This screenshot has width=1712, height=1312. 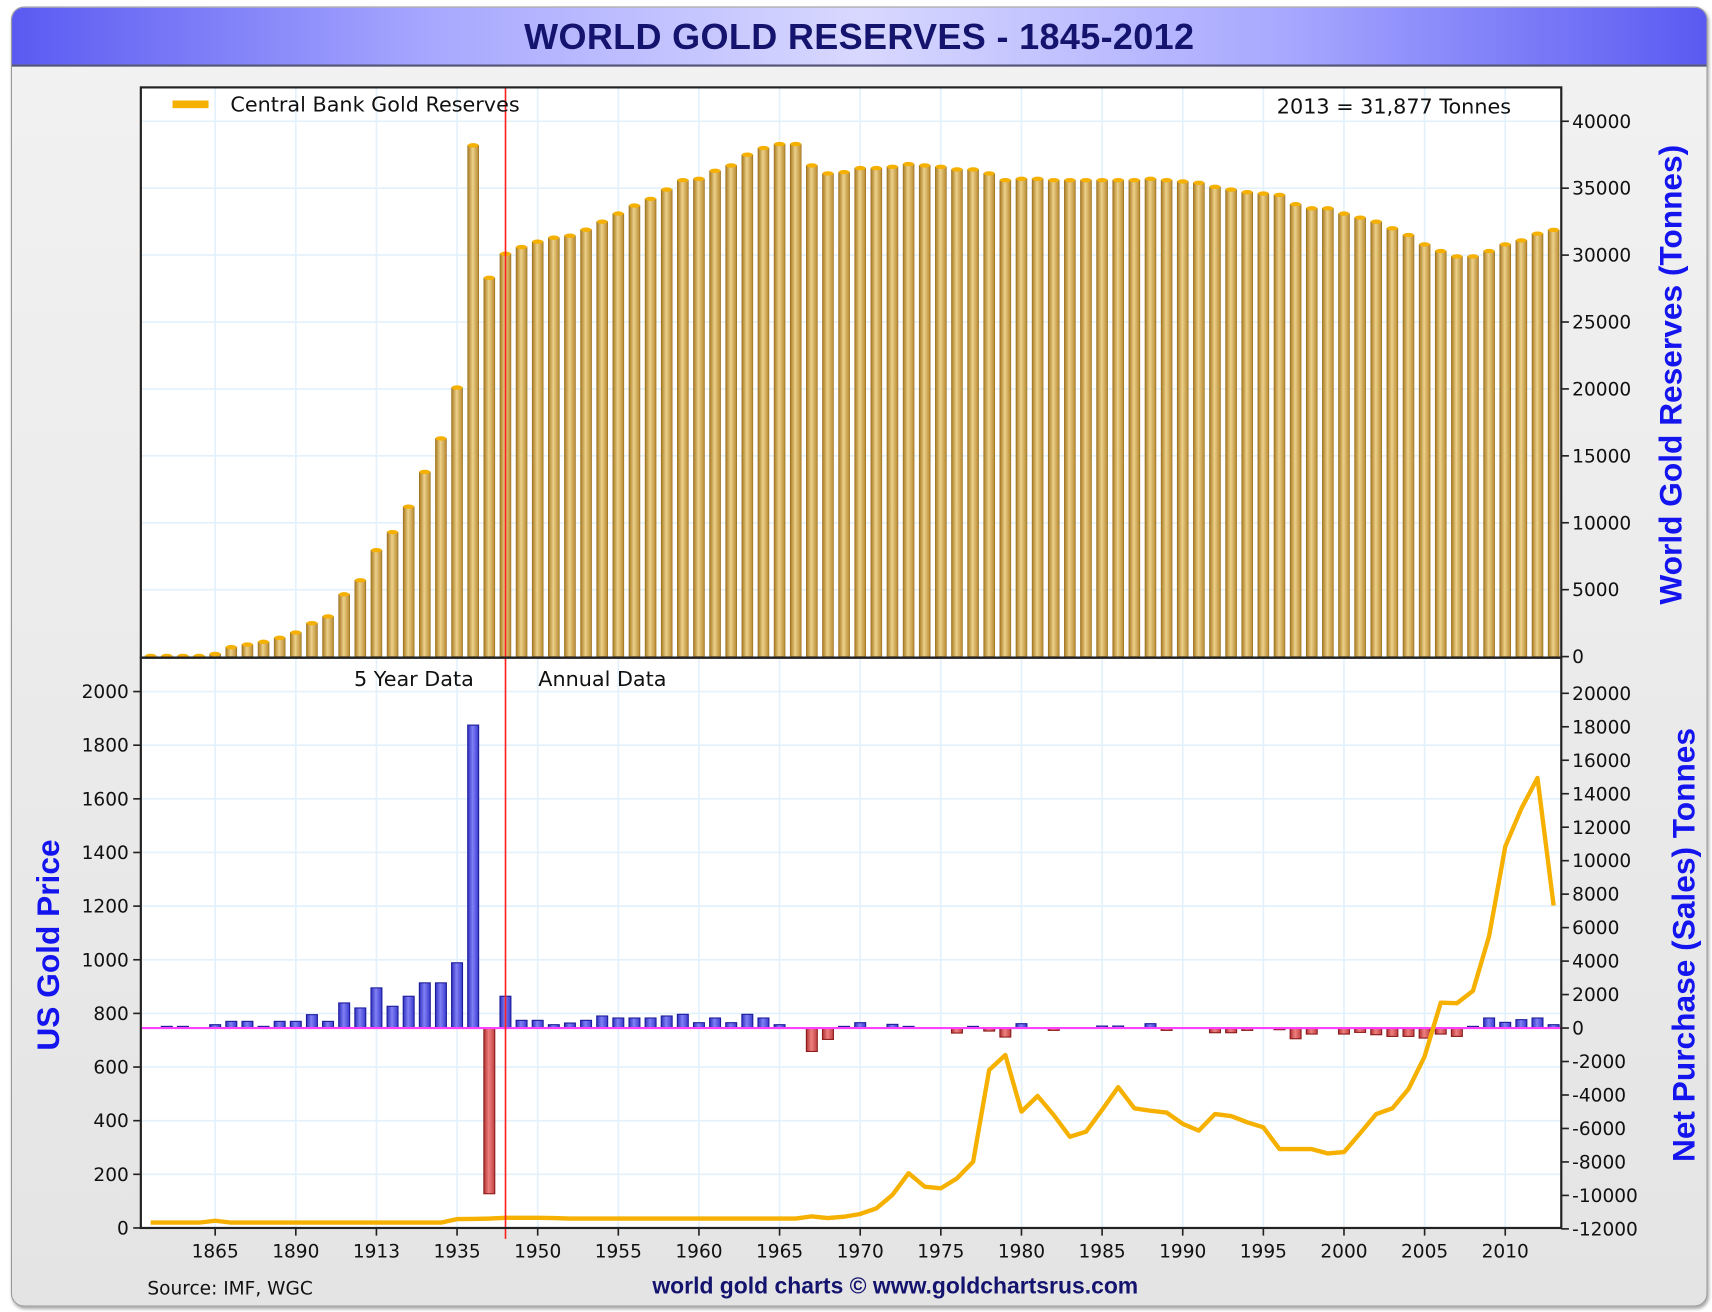 What do you see at coordinates (1601, 794) in the screenshot?
I see `right-bottom-tick-label: 14000` at bounding box center [1601, 794].